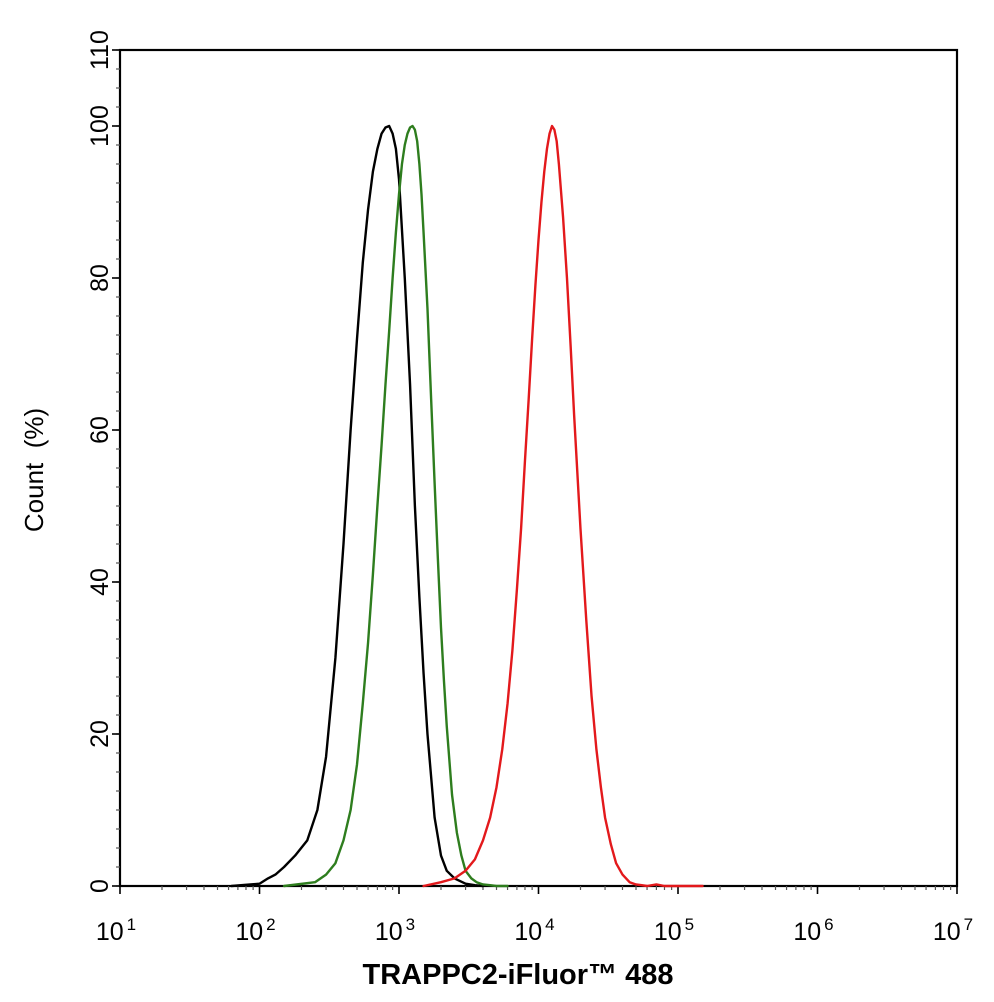 Image resolution: width=994 pixels, height=1002 pixels. I want to click on x-axis-title: TRAPPC2-iFluor™ 488, so click(518, 975).